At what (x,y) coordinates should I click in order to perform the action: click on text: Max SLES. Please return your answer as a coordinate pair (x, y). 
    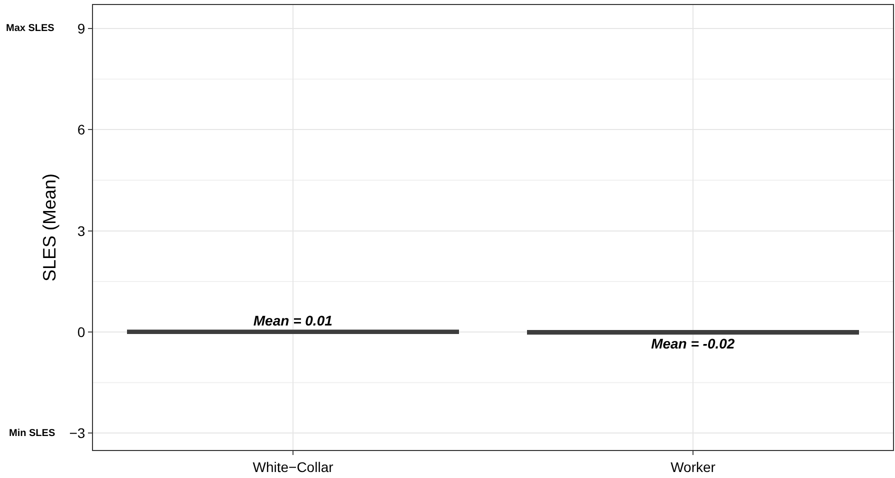
    Looking at the image, I should click on (30, 28).